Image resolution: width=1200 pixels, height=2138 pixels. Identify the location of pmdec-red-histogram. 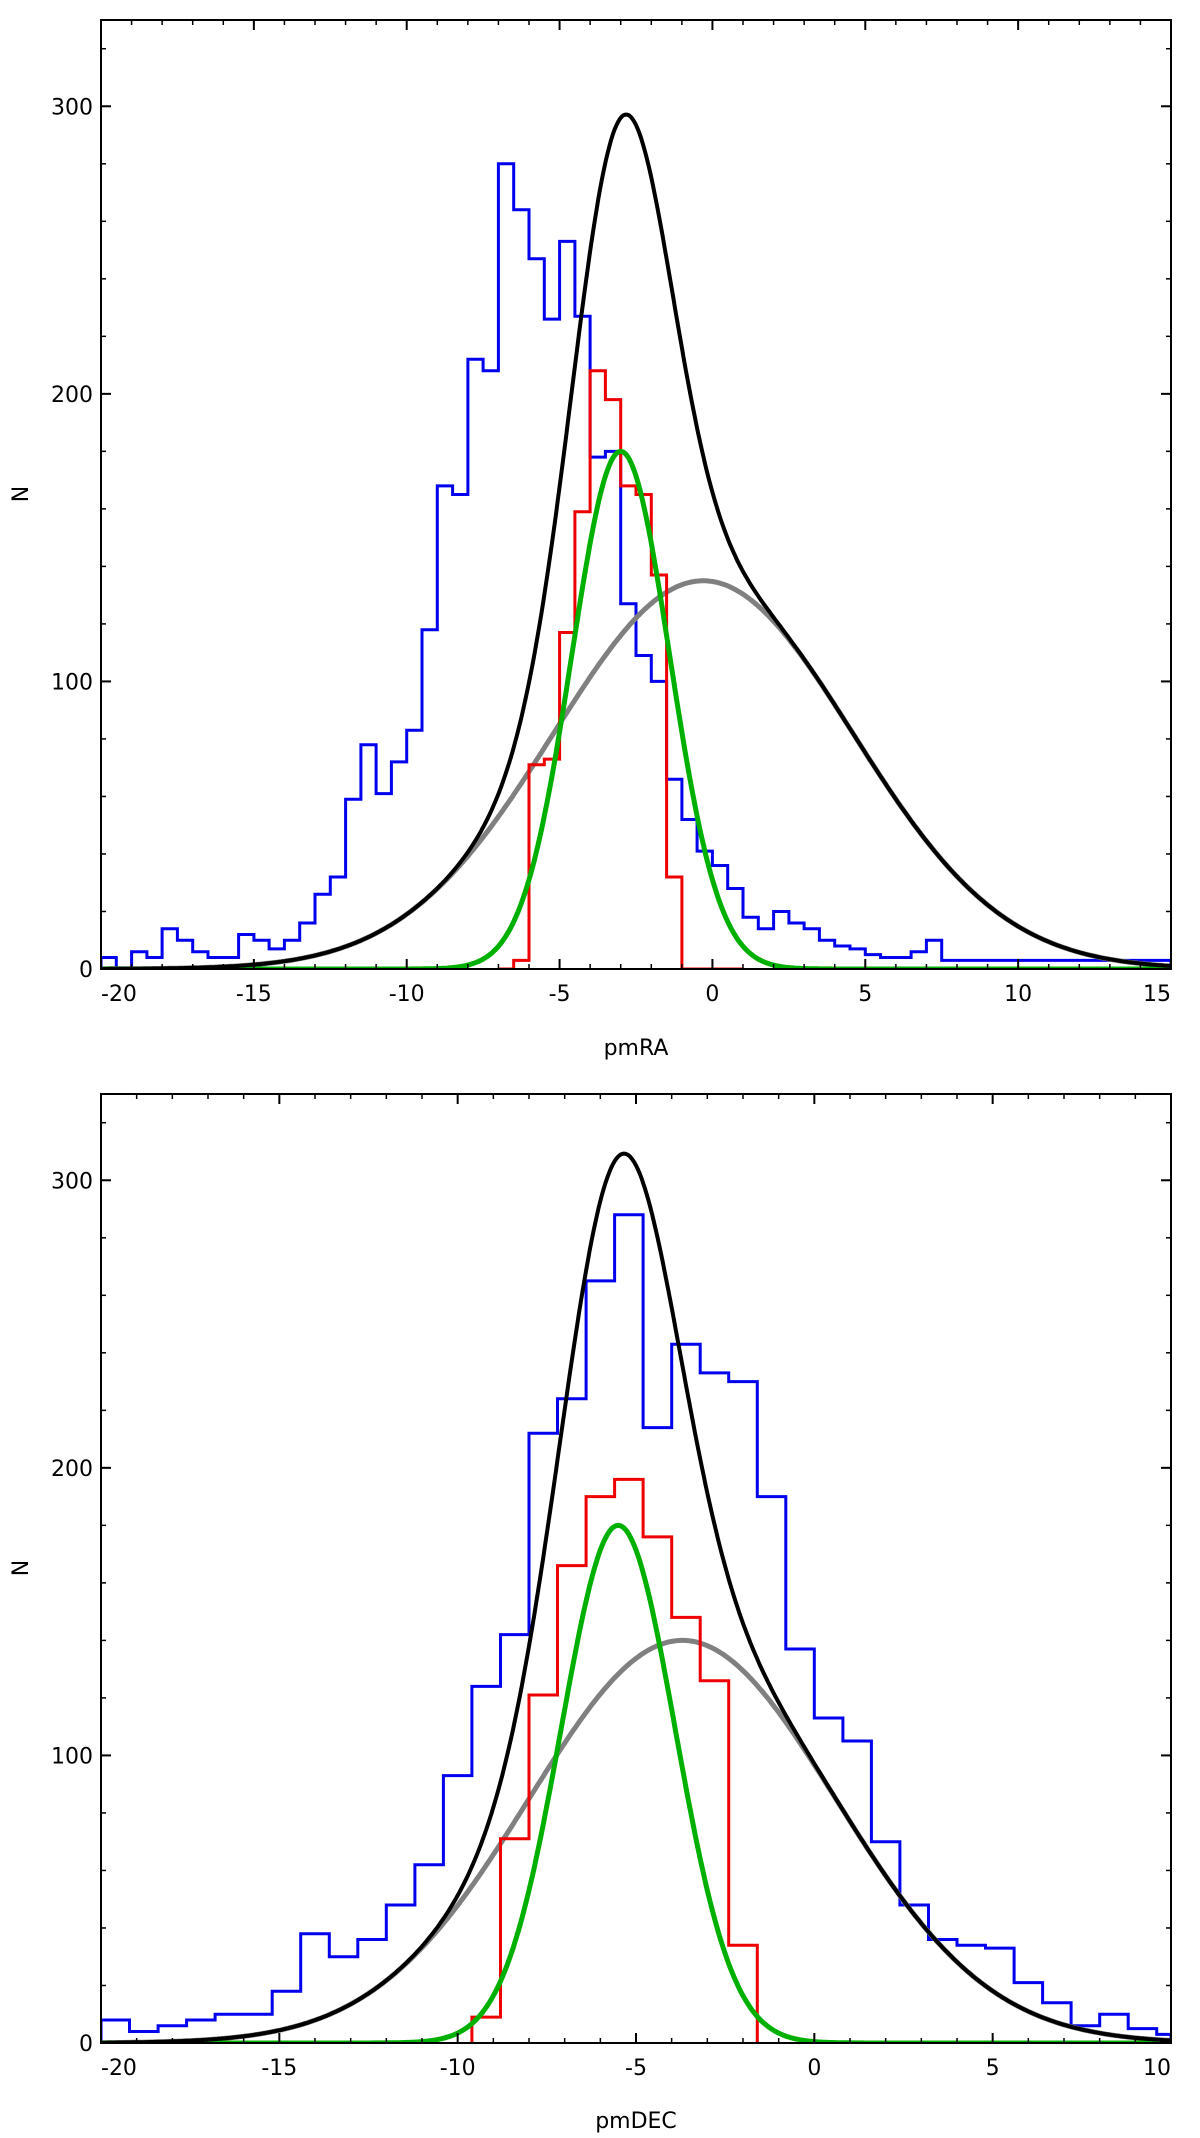
(614, 1760).